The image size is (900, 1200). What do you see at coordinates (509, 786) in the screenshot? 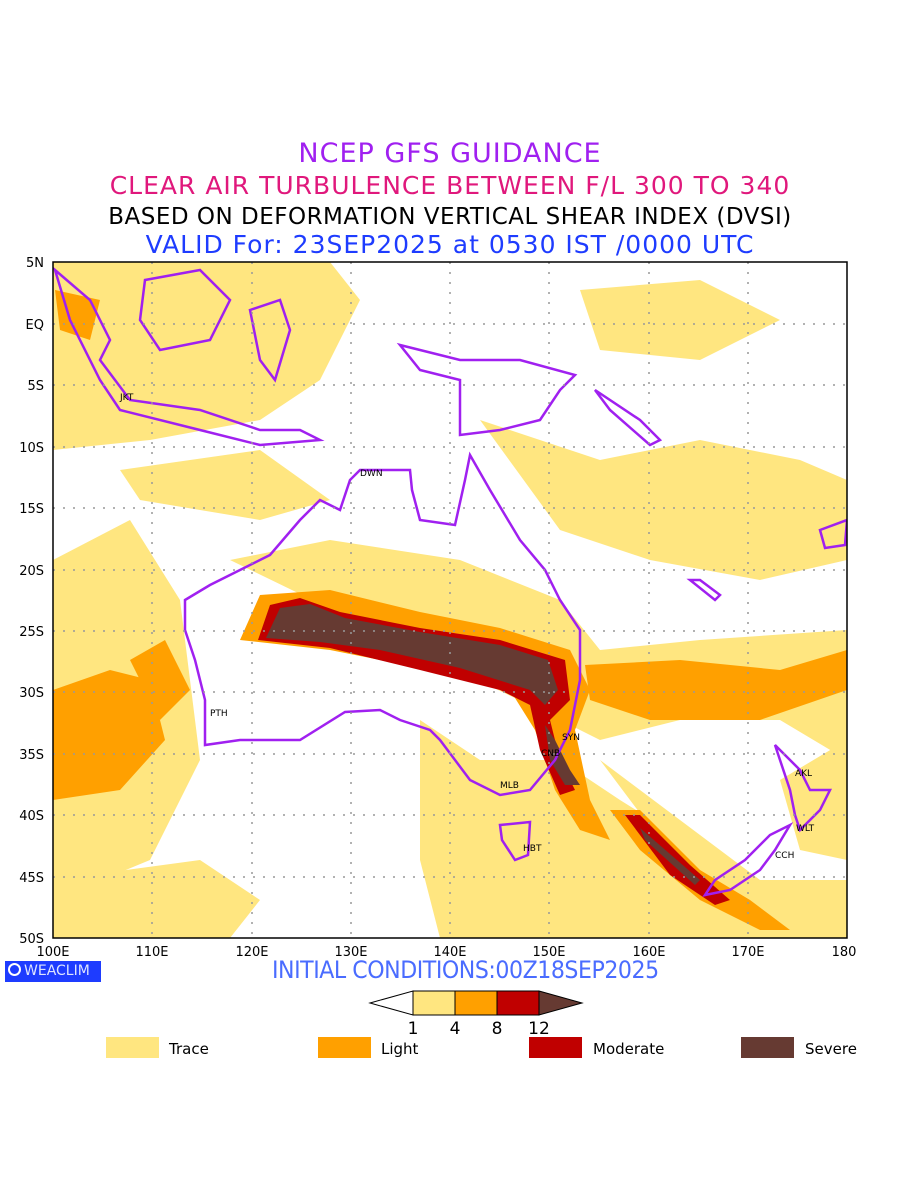
I see `city-label: MLB` at bounding box center [509, 786].